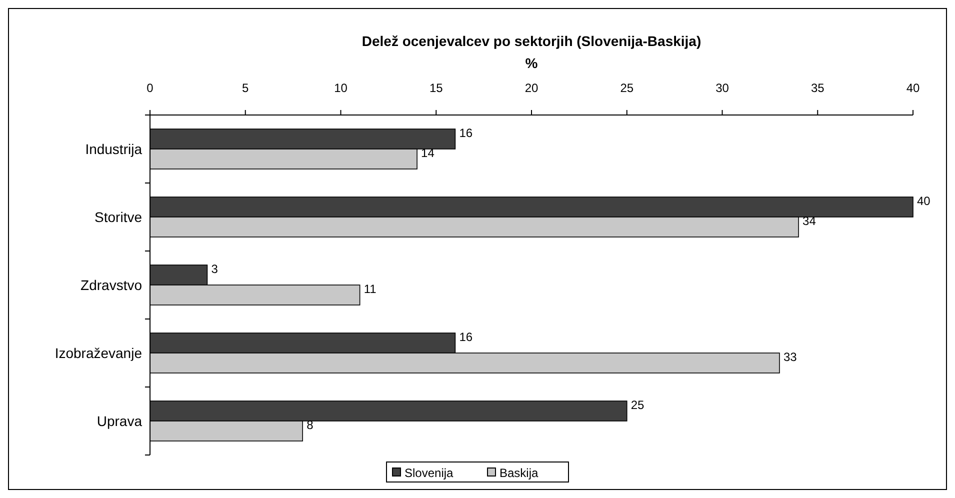 This screenshot has width=955, height=498. What do you see at coordinates (532, 41) in the screenshot?
I see `chart-title: Delež ocenjevalcev po sektorjih (Slovenija-Baskija)` at bounding box center [532, 41].